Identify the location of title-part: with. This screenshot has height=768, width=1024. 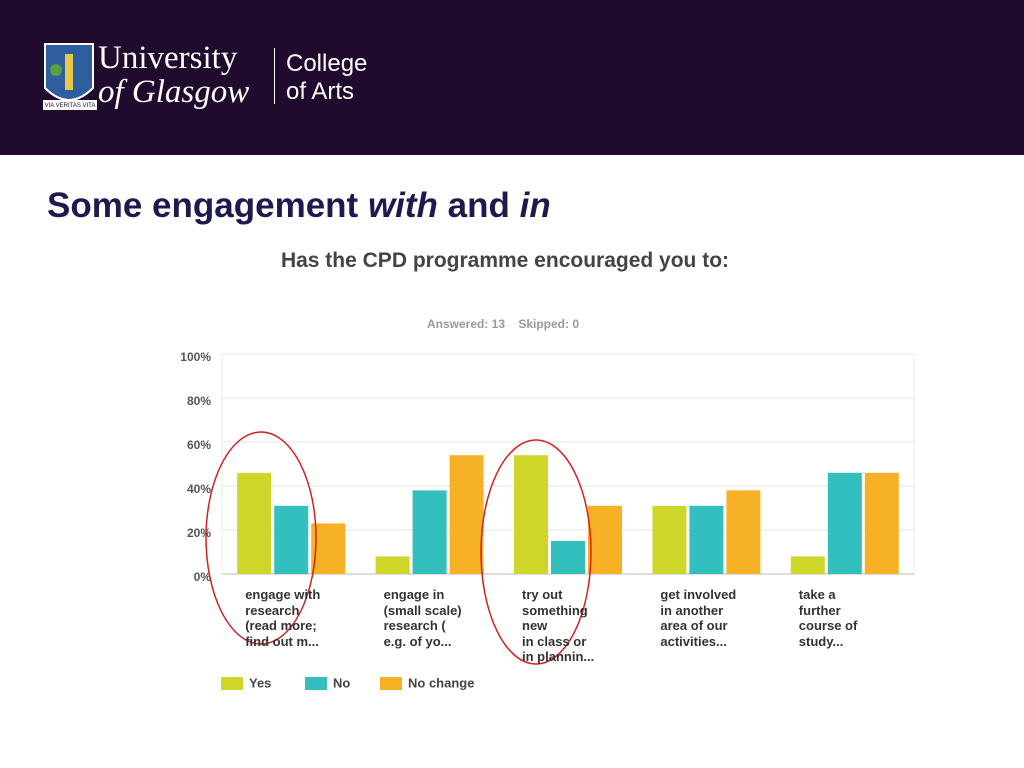
(402, 205).